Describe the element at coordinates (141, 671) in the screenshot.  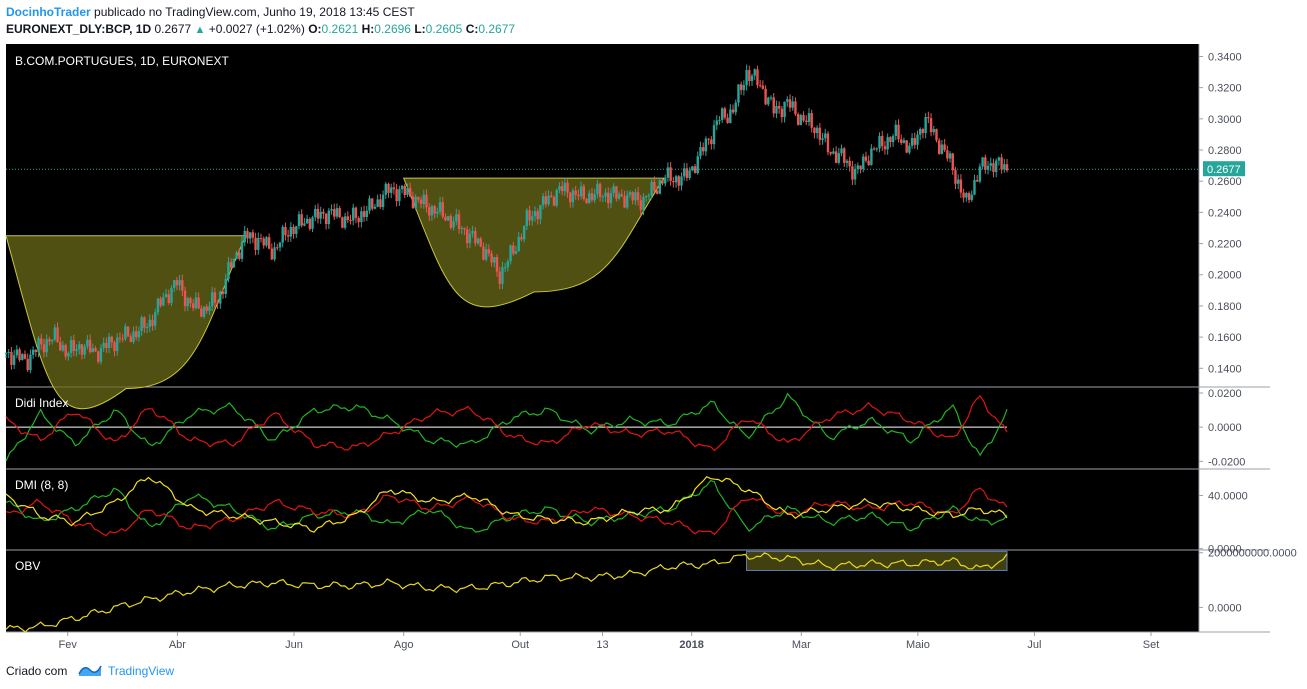
I see `tradingview-link: TradingView` at that location.